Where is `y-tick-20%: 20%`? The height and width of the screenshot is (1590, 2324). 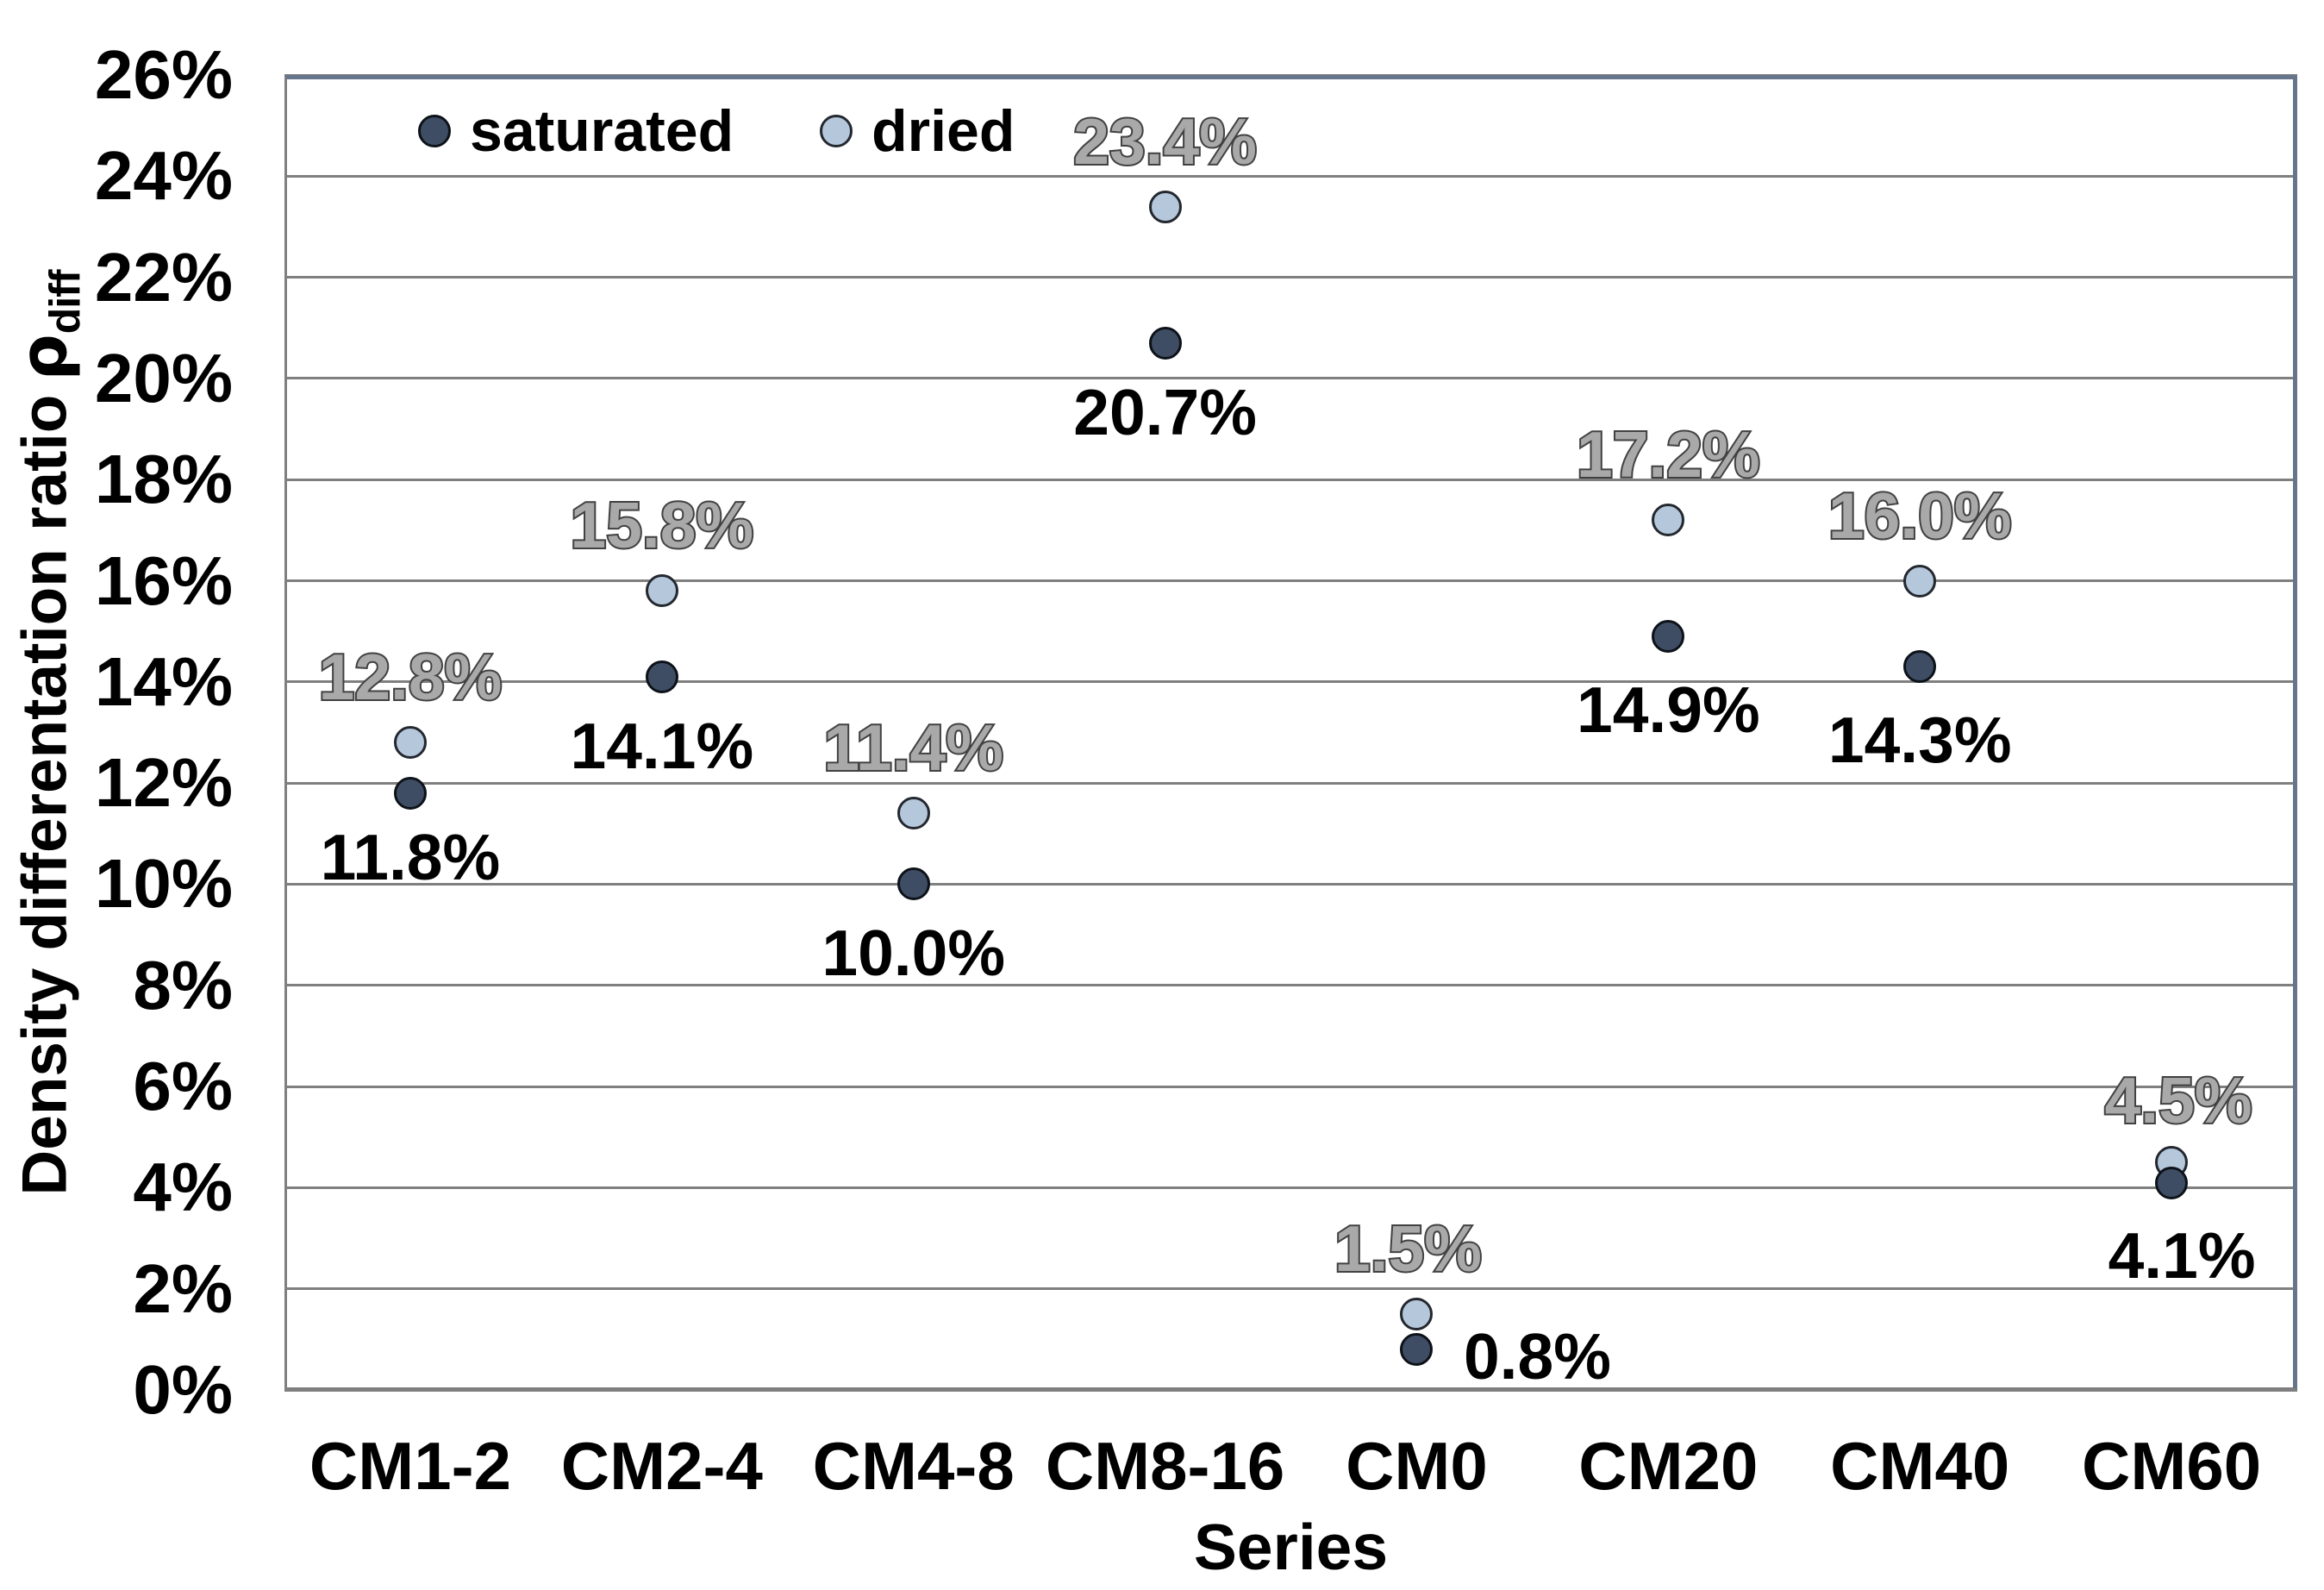 y-tick-20%: 20% is located at coordinates (163, 377).